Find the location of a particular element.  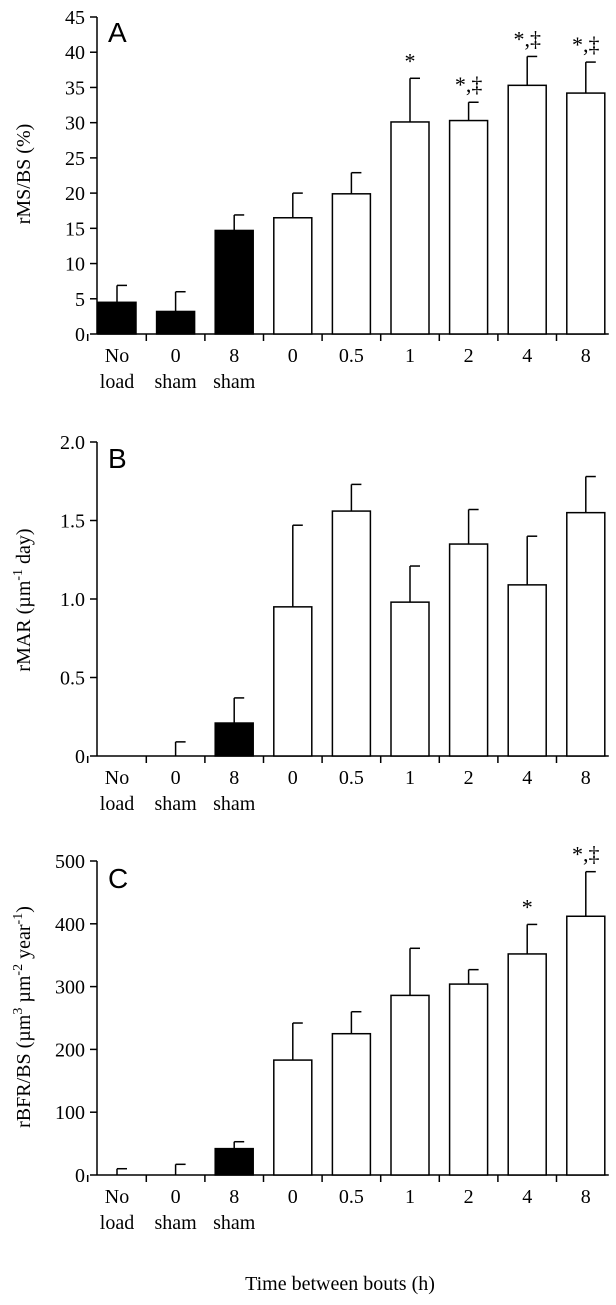

y-tick-label: 1.5 is located at coordinates (72, 522).